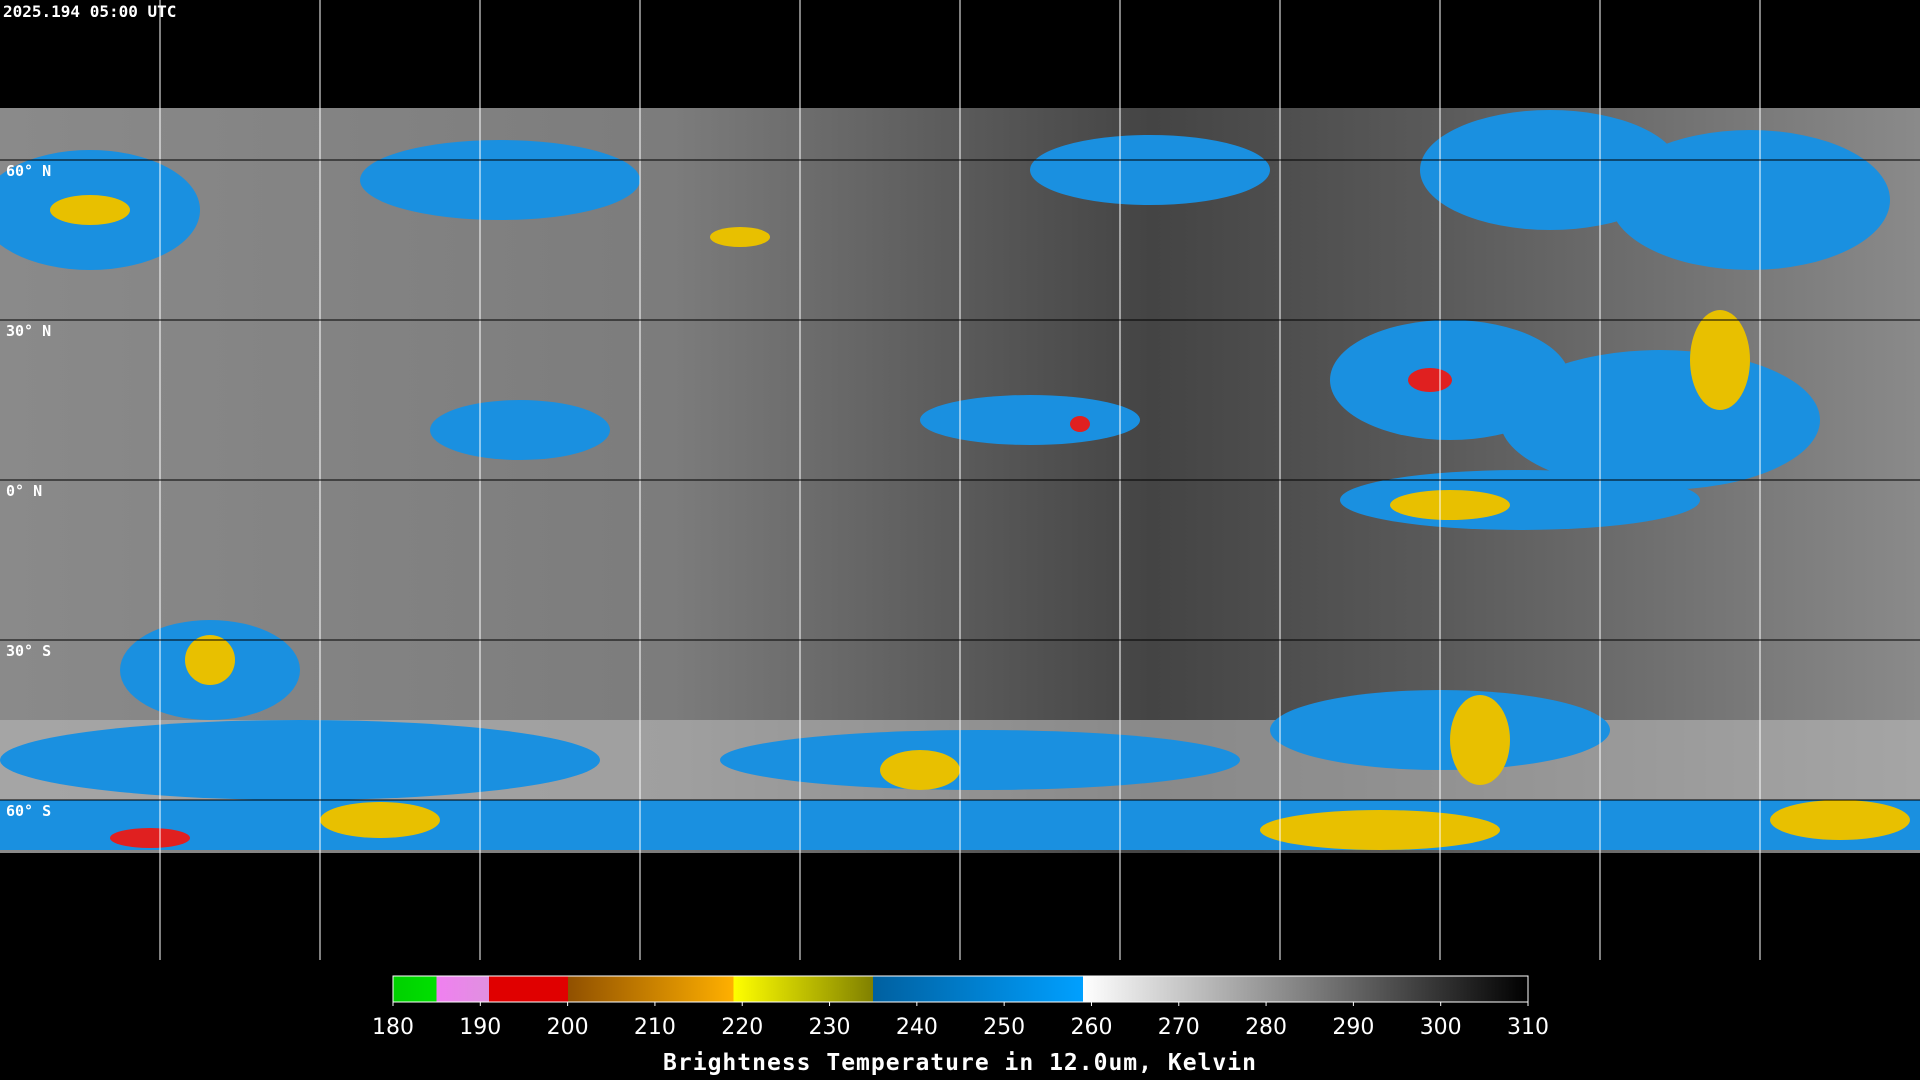  What do you see at coordinates (1528, 1027) in the screenshot?
I see `colorbar-tick-label: 310` at bounding box center [1528, 1027].